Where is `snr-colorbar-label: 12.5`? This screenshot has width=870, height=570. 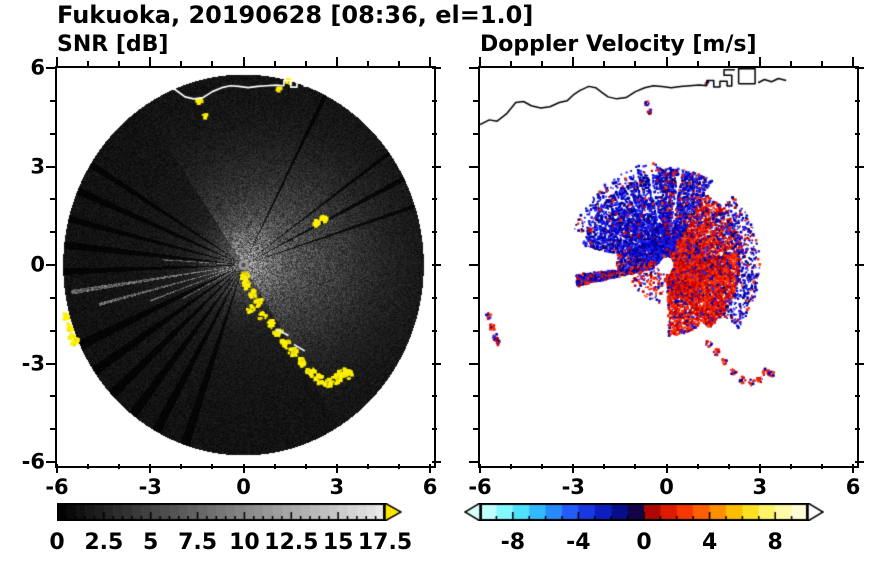
snr-colorbar-label: 12.5 is located at coordinates (291, 542).